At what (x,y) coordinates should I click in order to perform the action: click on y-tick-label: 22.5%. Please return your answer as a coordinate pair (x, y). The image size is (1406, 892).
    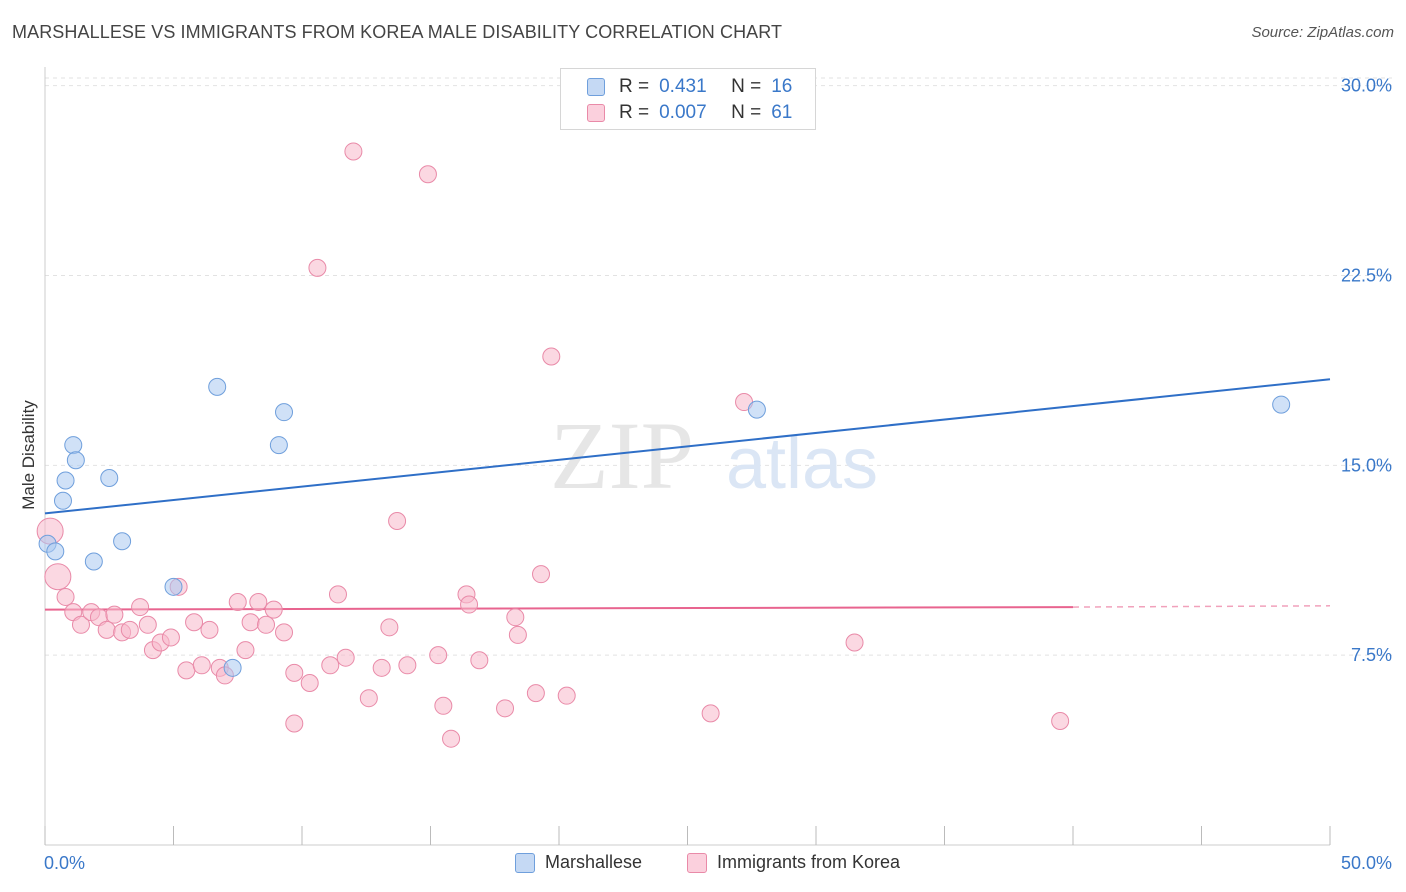
    Looking at the image, I should click on (1366, 275).